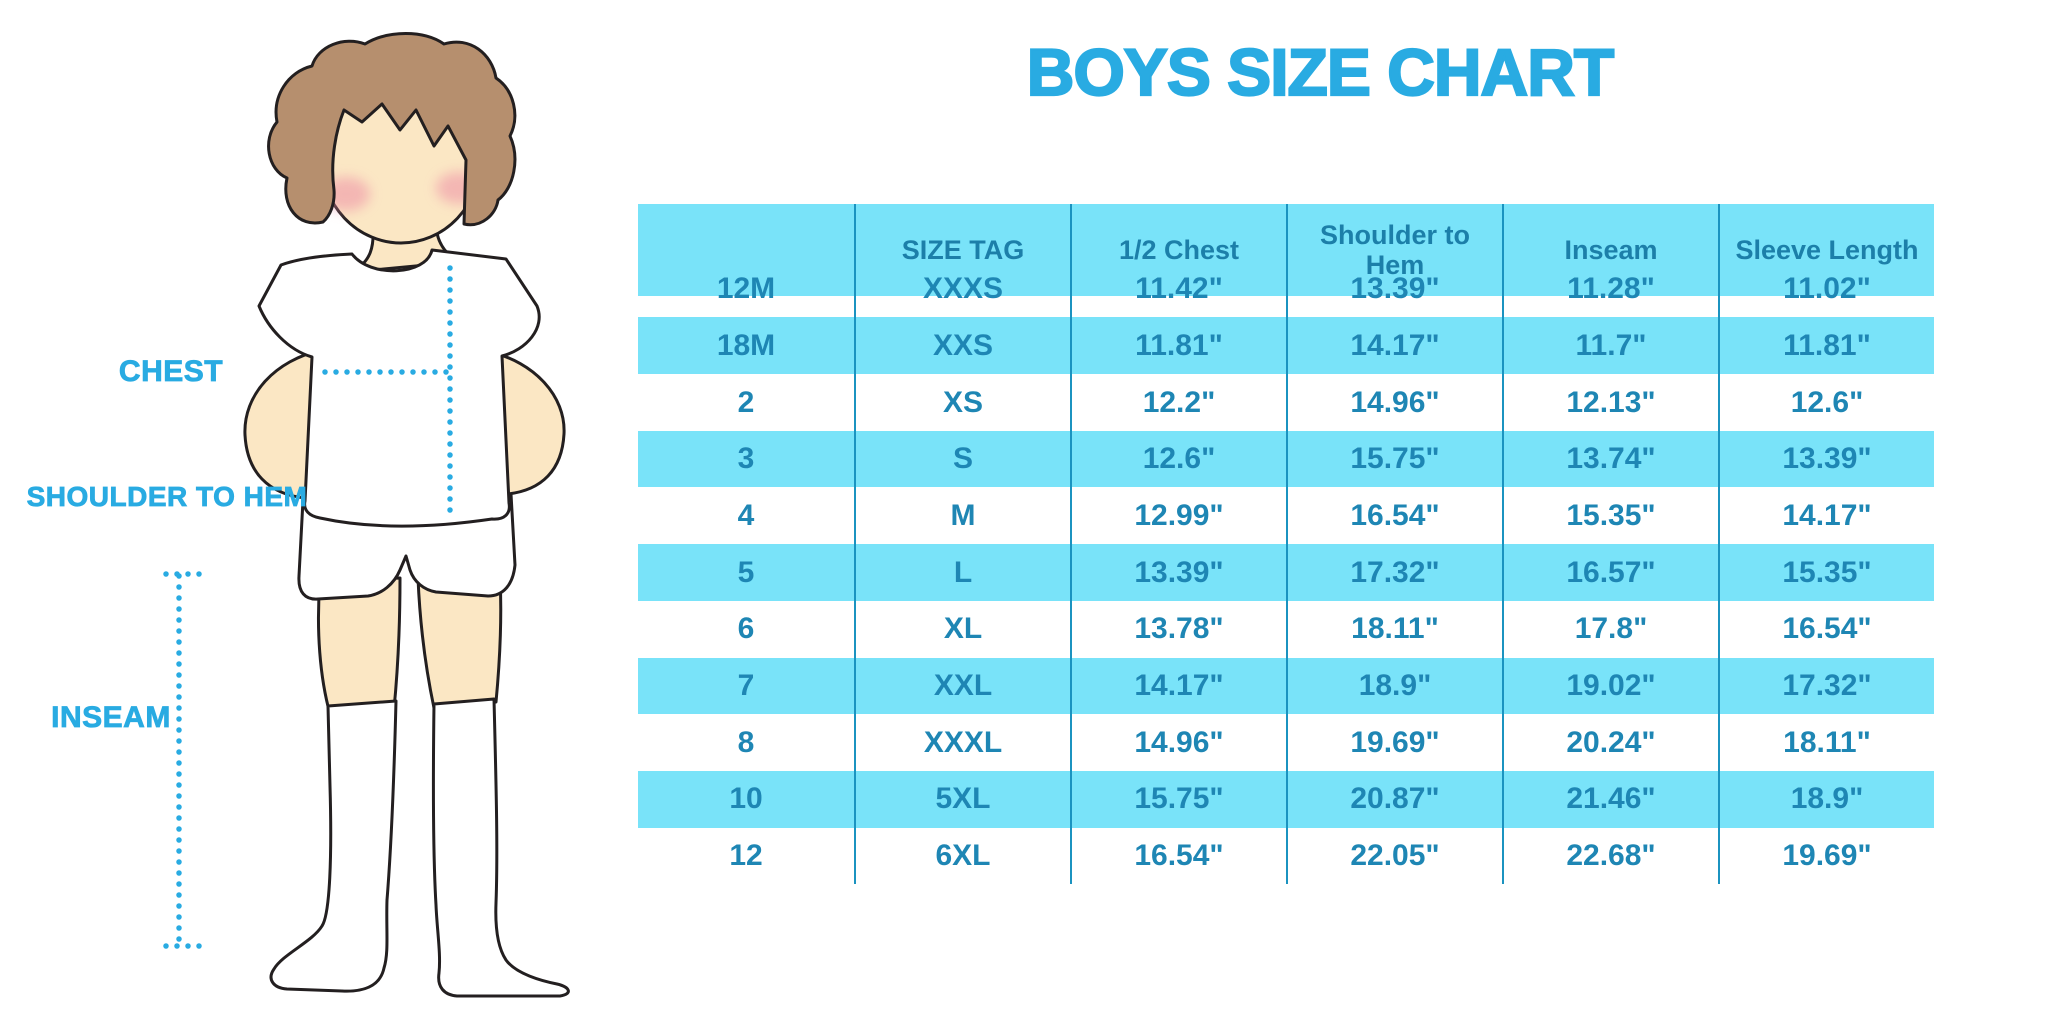 This screenshot has width=2048, height=1024. Describe the element at coordinates (746, 346) in the screenshot. I see `row-label-cell: 18M` at that location.